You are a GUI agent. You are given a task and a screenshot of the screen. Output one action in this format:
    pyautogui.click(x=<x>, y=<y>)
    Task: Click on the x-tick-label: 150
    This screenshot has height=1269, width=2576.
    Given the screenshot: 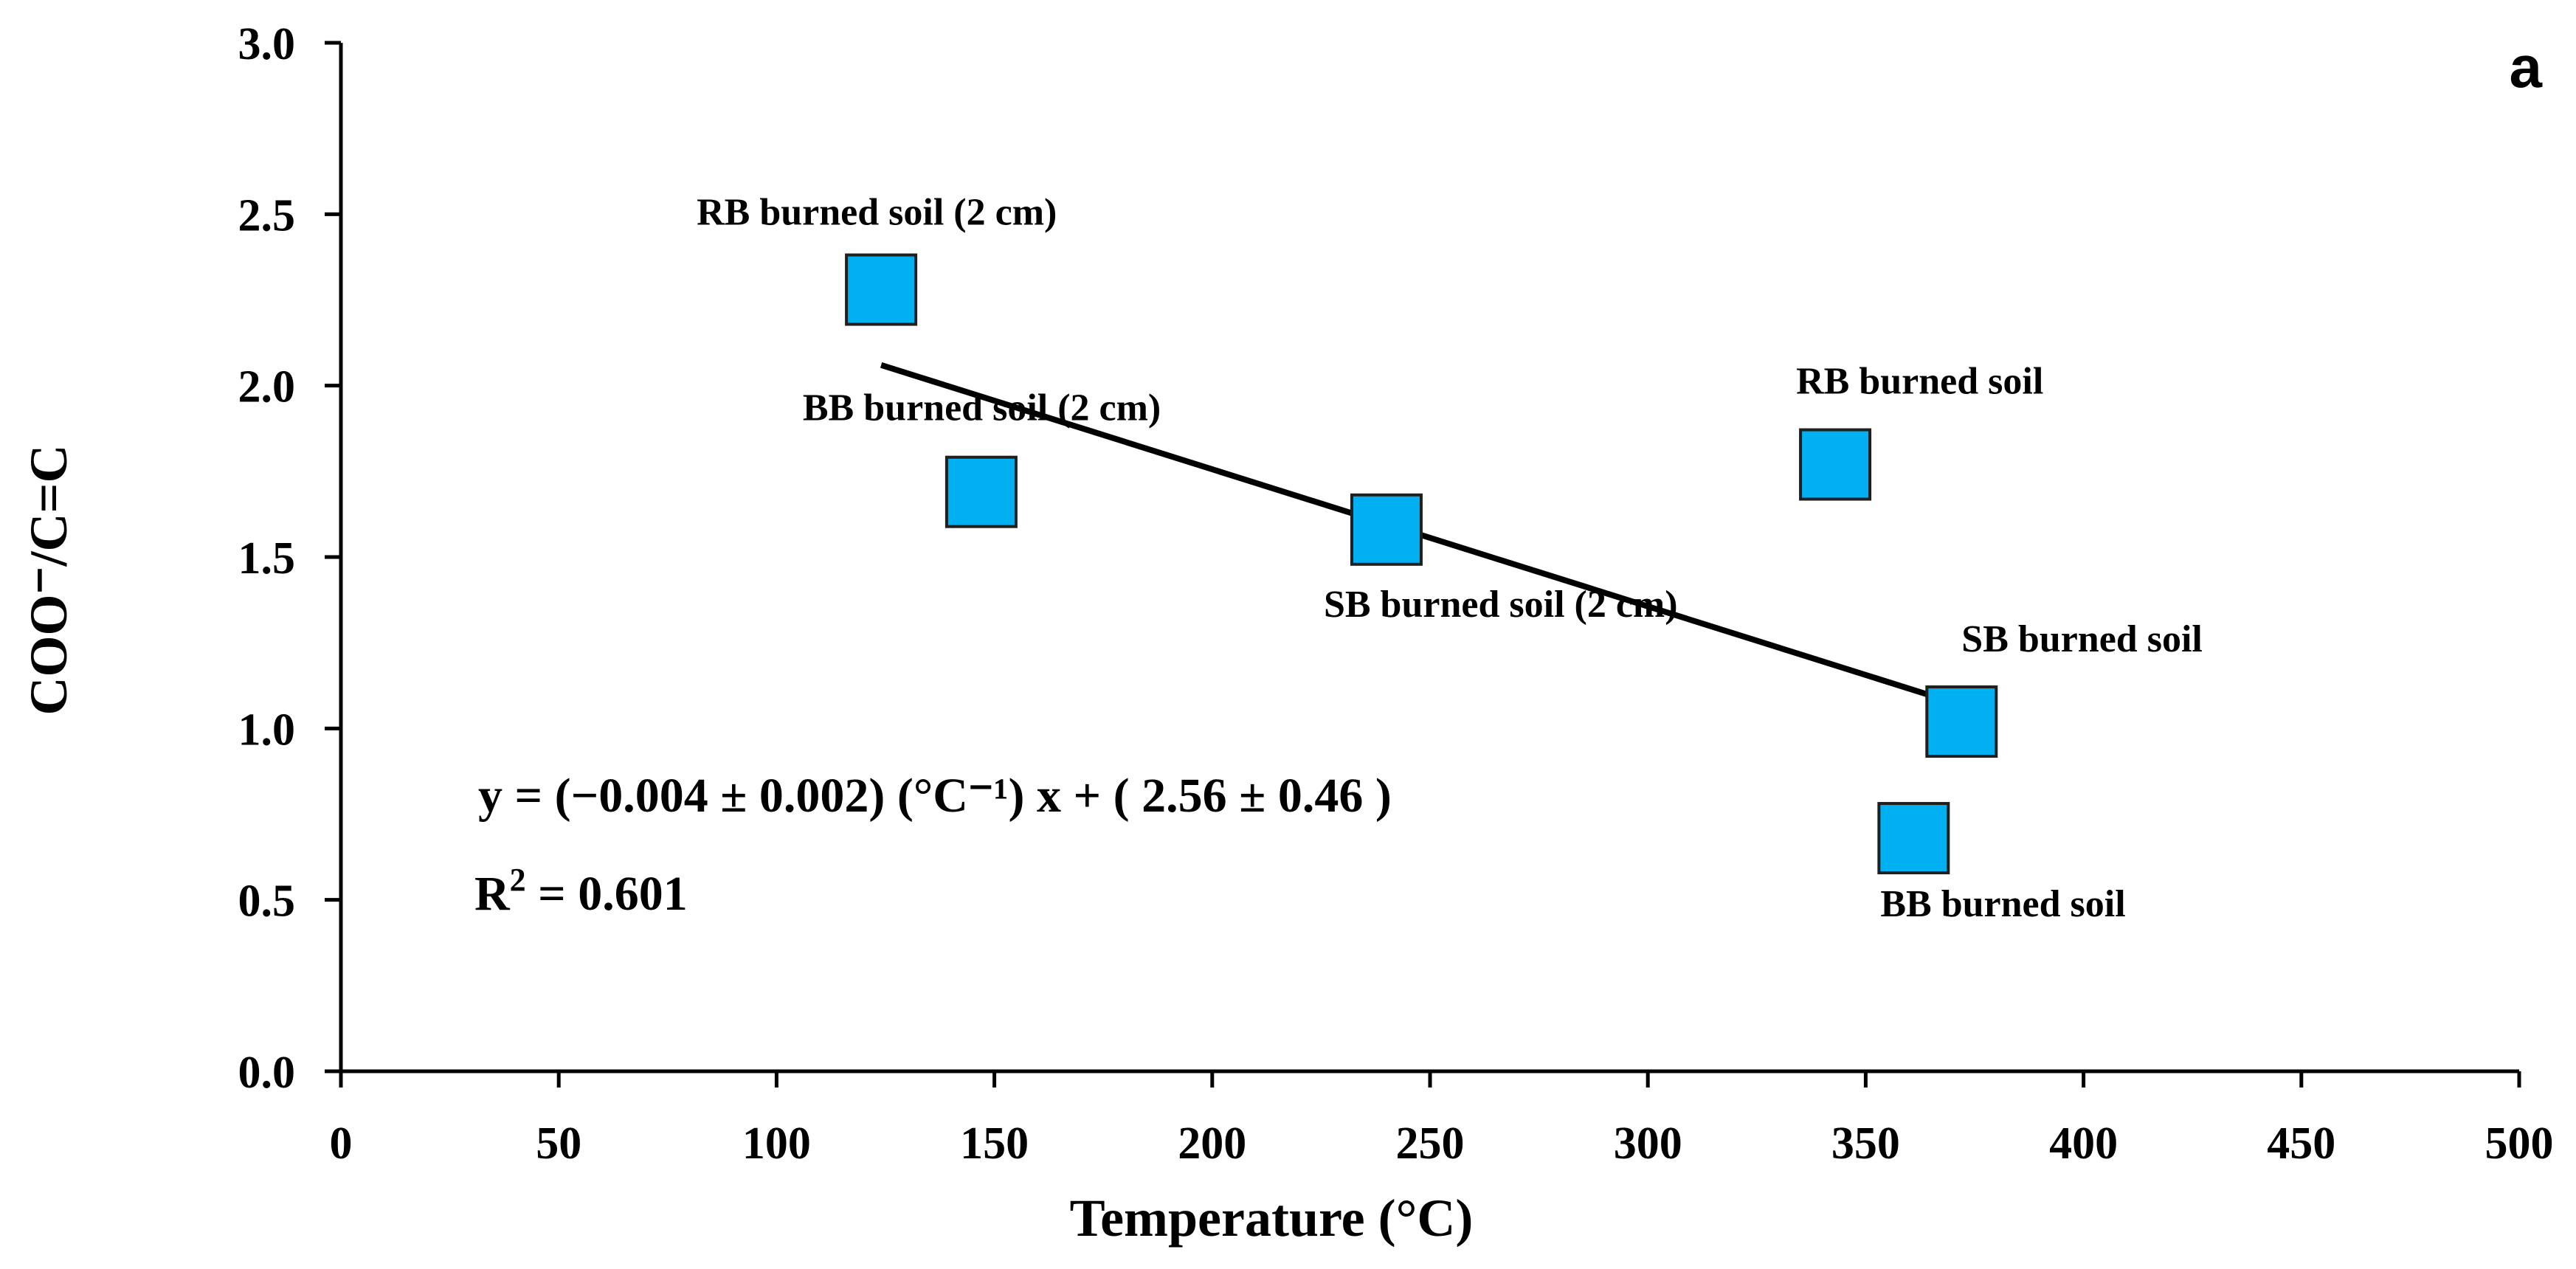 What is the action you would take?
    pyautogui.click(x=994, y=1143)
    